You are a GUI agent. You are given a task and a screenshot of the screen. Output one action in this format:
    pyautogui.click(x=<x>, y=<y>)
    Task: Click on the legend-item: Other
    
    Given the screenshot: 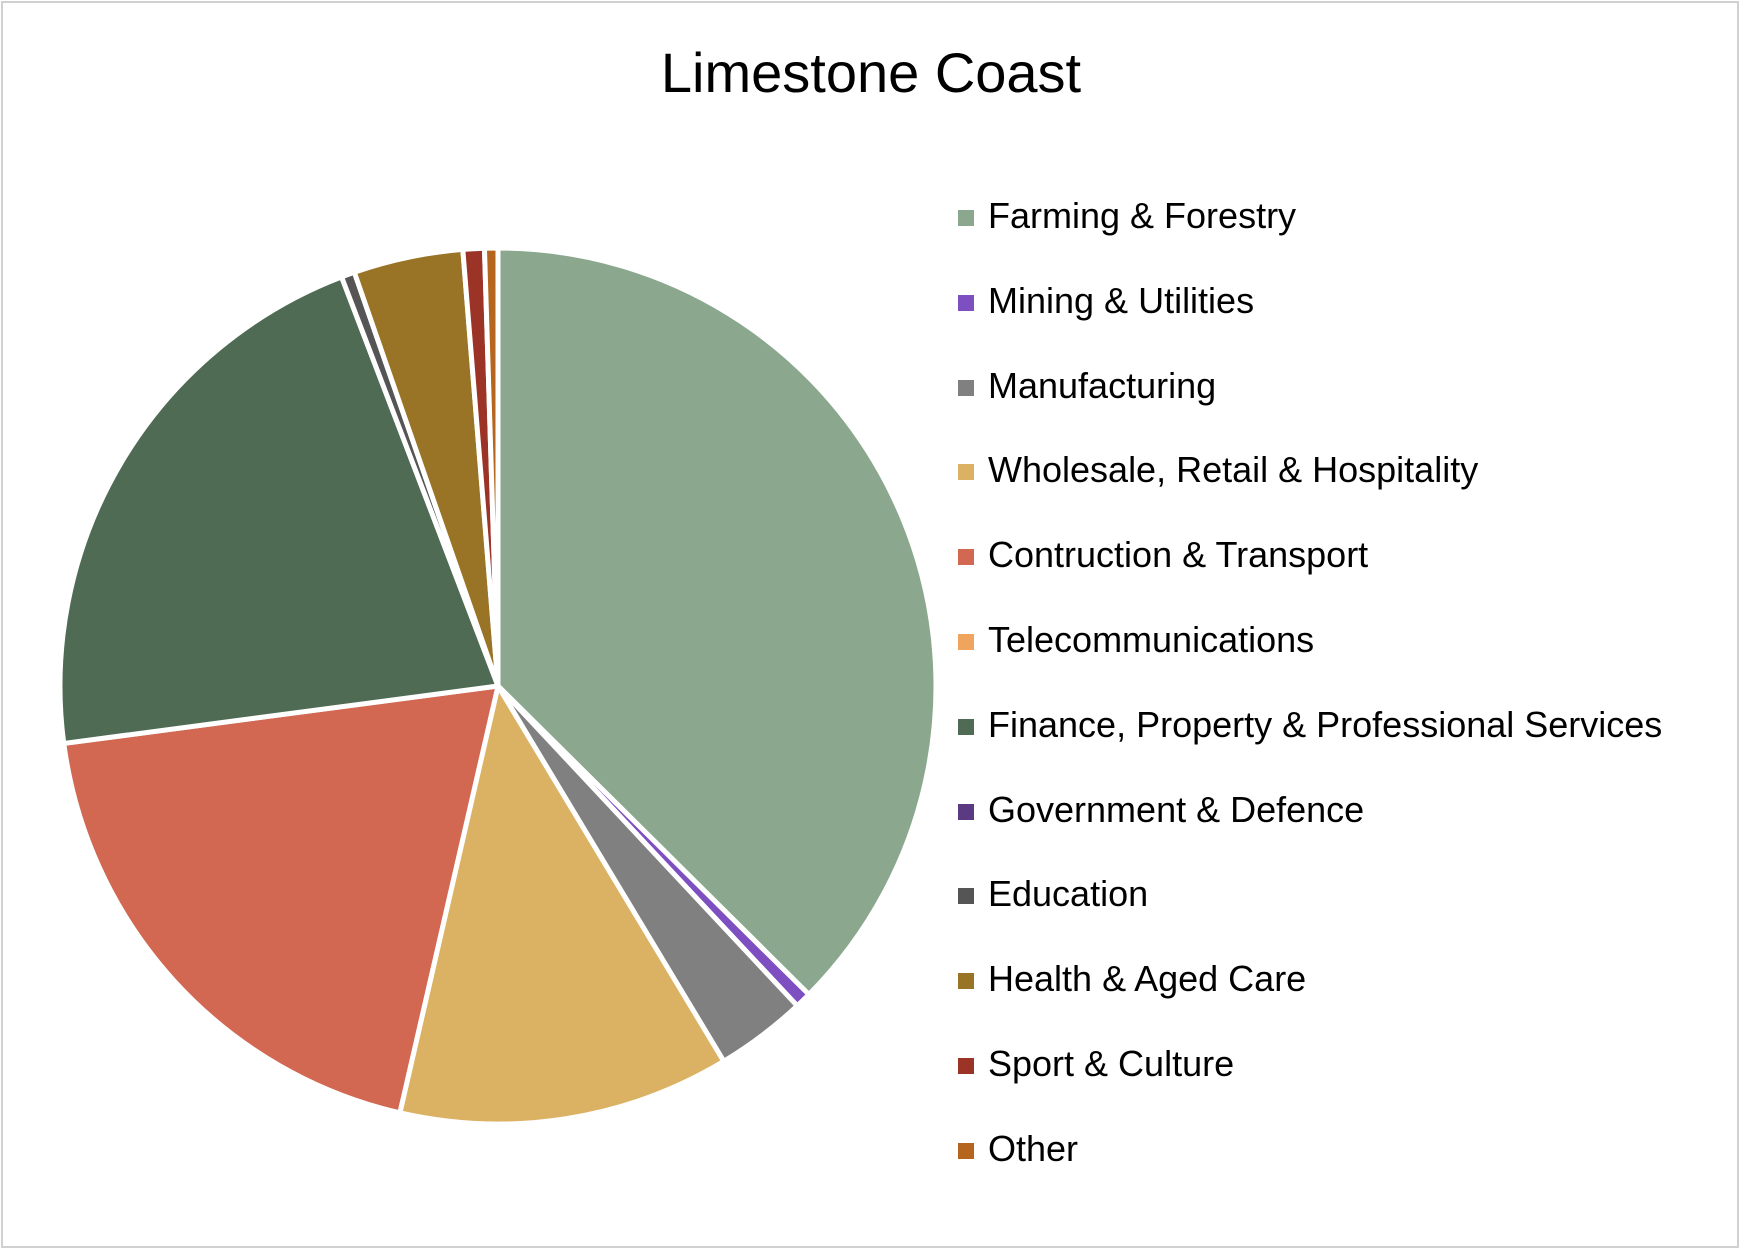 What is the action you would take?
    pyautogui.click(x=1310, y=1165)
    